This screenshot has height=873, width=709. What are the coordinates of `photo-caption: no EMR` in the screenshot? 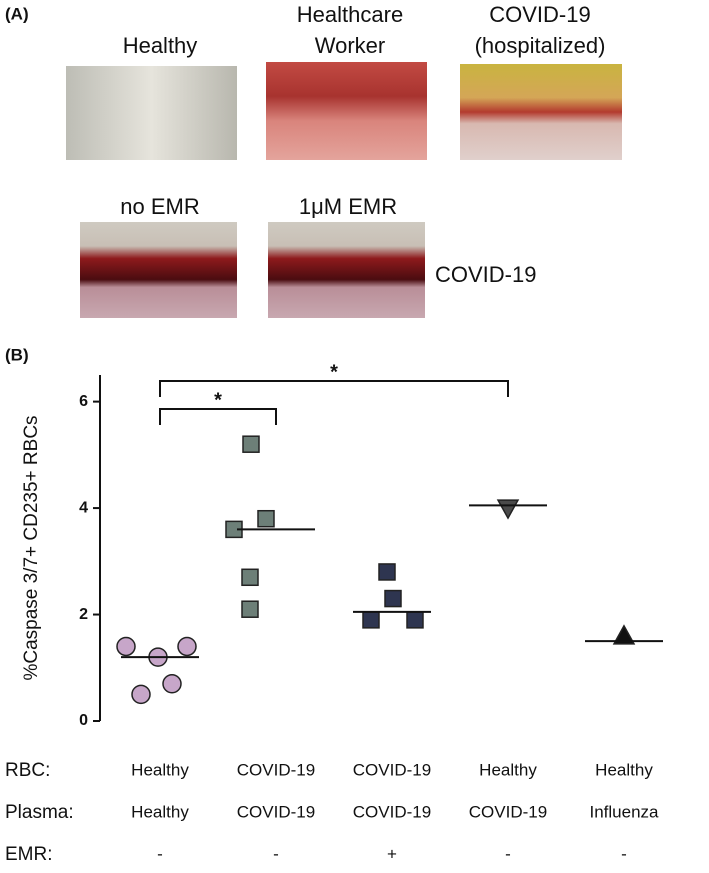 It's located at (159, 206).